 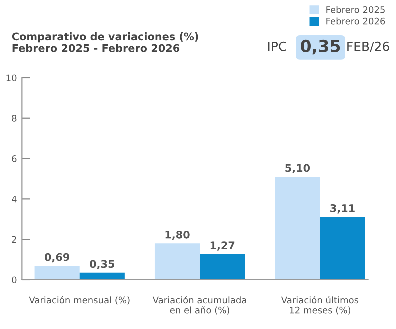 What do you see at coordinates (57, 258) in the screenshot?
I see `data-label: 0,69` at bounding box center [57, 258].